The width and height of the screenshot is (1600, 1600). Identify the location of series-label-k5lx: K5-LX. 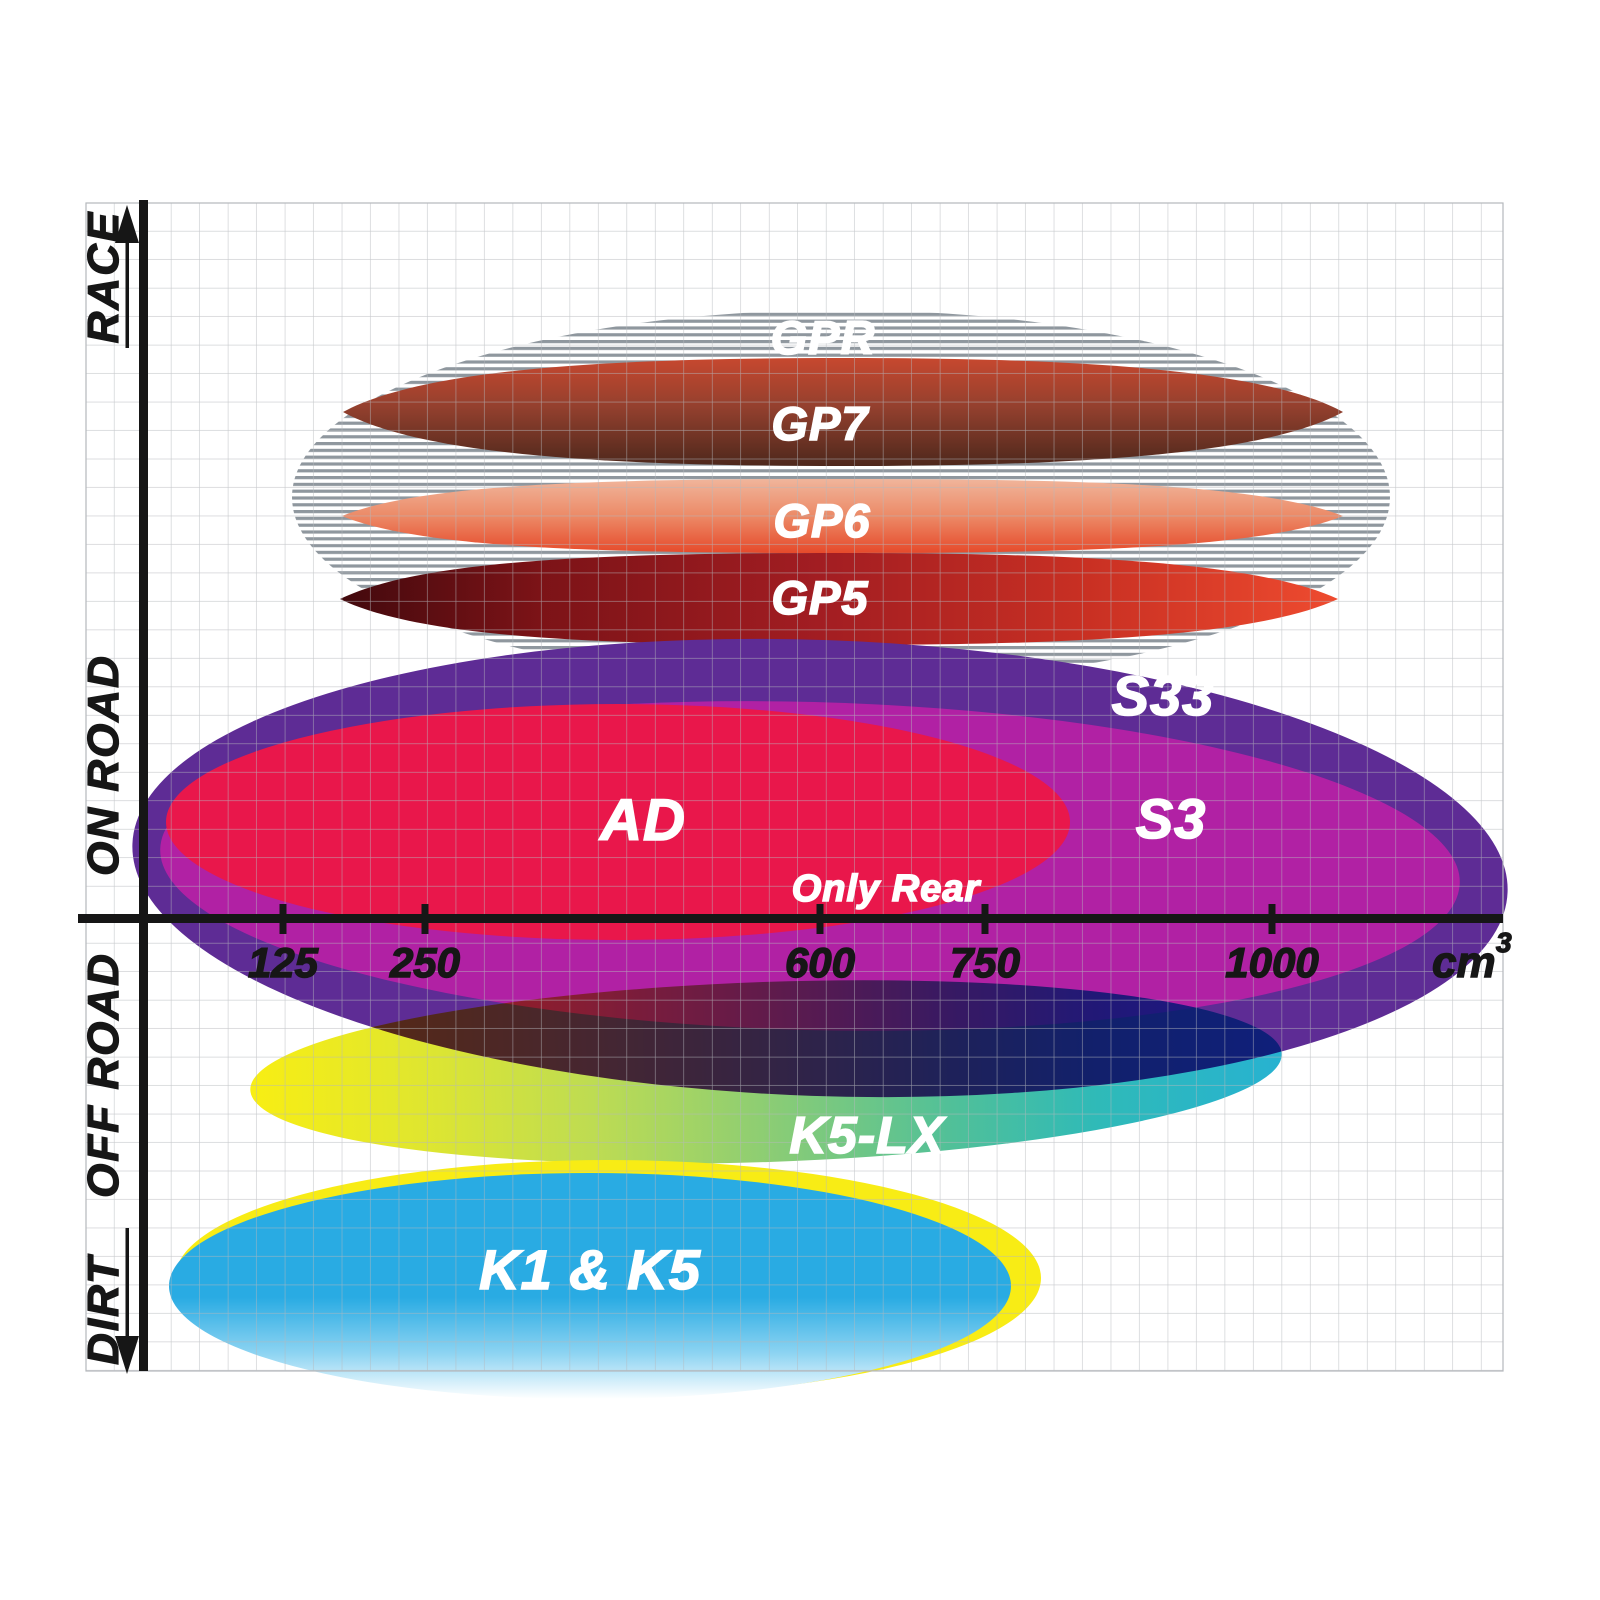
(868, 1136).